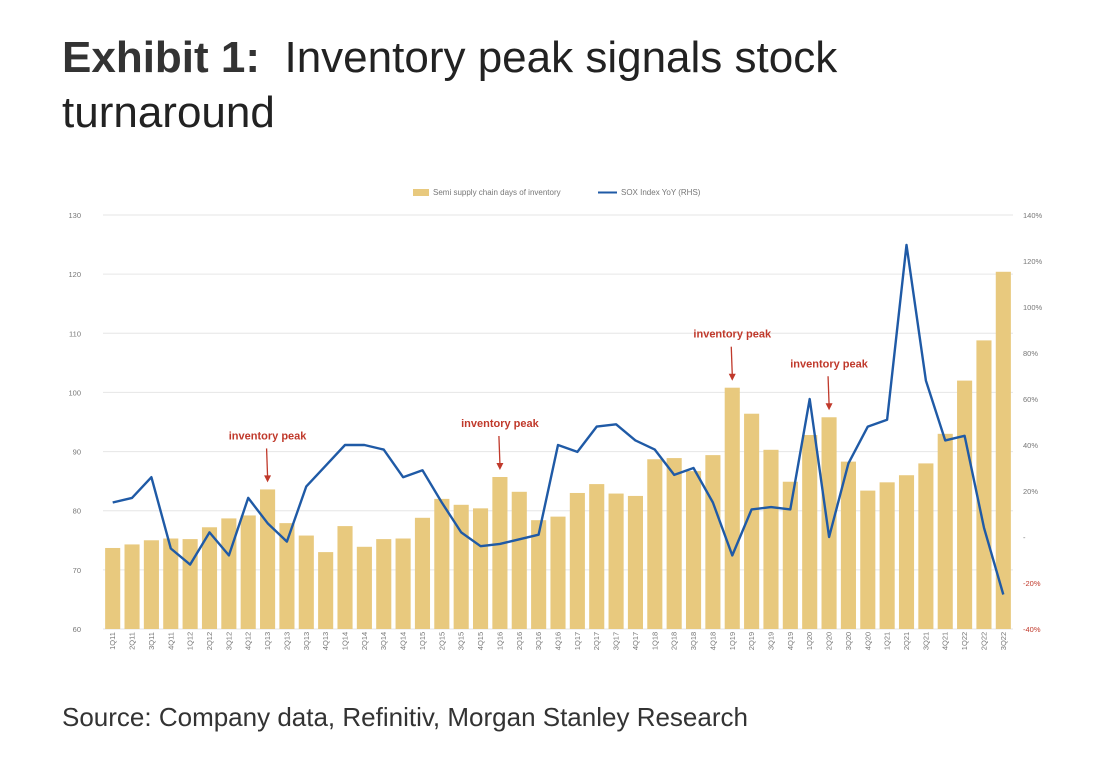 This screenshot has height=780, width=1096. Describe the element at coordinates (364, 641) in the screenshot. I see `x-tick-label: 2Q14` at that location.